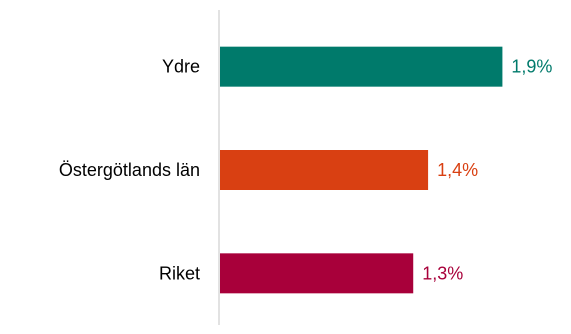 The width and height of the screenshot is (571, 334). Describe the element at coordinates (457, 170) in the screenshot. I see `value-label: 1,4%` at that location.